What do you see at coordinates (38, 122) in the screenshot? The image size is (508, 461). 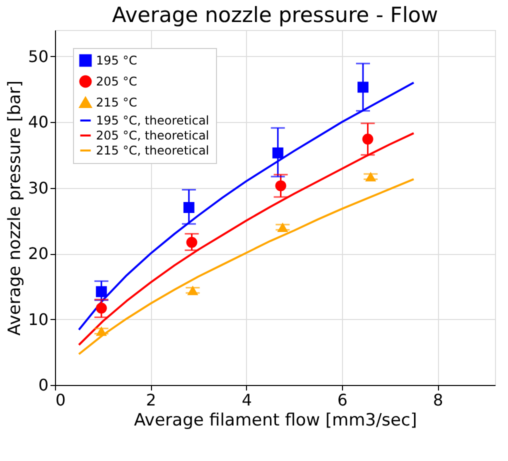 I see `y-tick-label: 40` at bounding box center [38, 122].